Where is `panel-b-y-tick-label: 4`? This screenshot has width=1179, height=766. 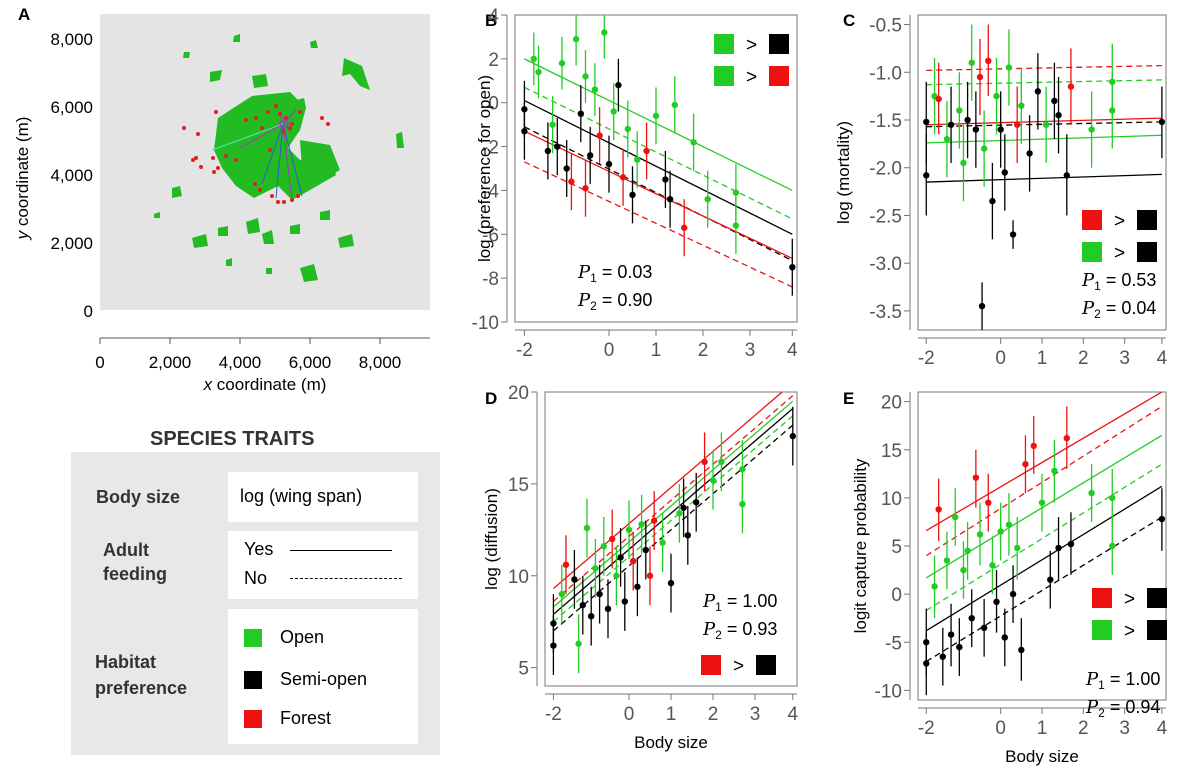 panel-b-y-tick-label: 4 is located at coordinates (493, 16).